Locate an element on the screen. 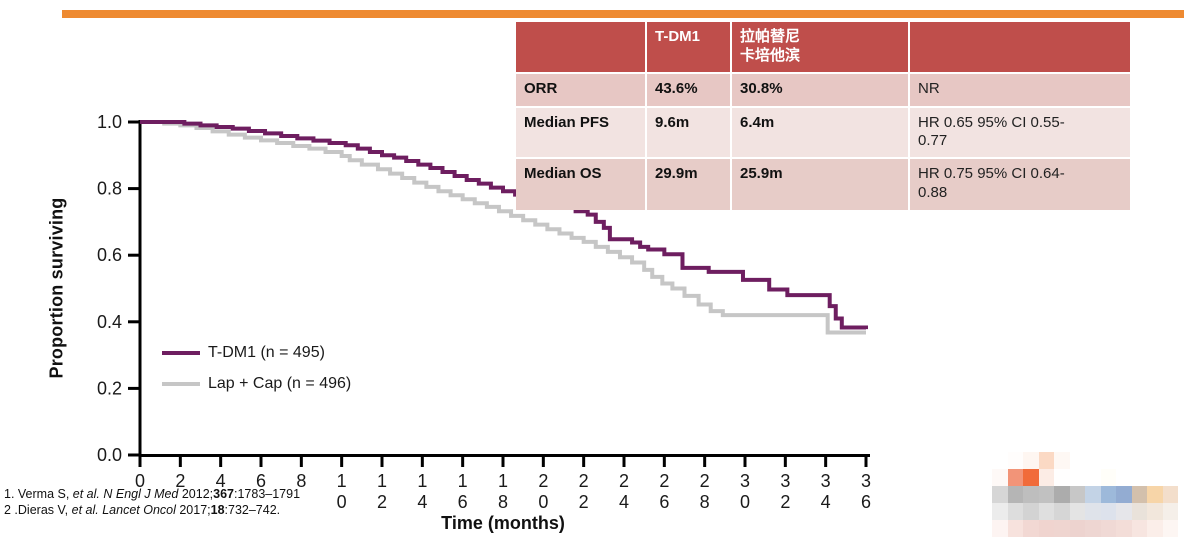 The image size is (1184, 538). x-tick-label: 8 is located at coordinates (301, 481).